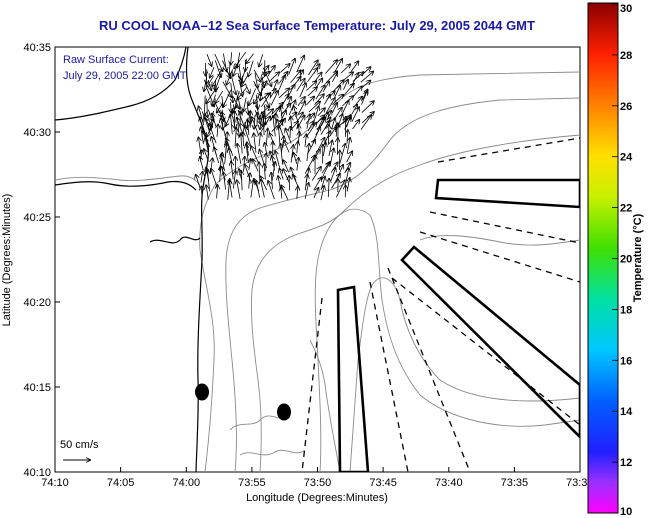  What do you see at coordinates (55, 483) in the screenshot?
I see `x-tick-label: 74:10` at bounding box center [55, 483].